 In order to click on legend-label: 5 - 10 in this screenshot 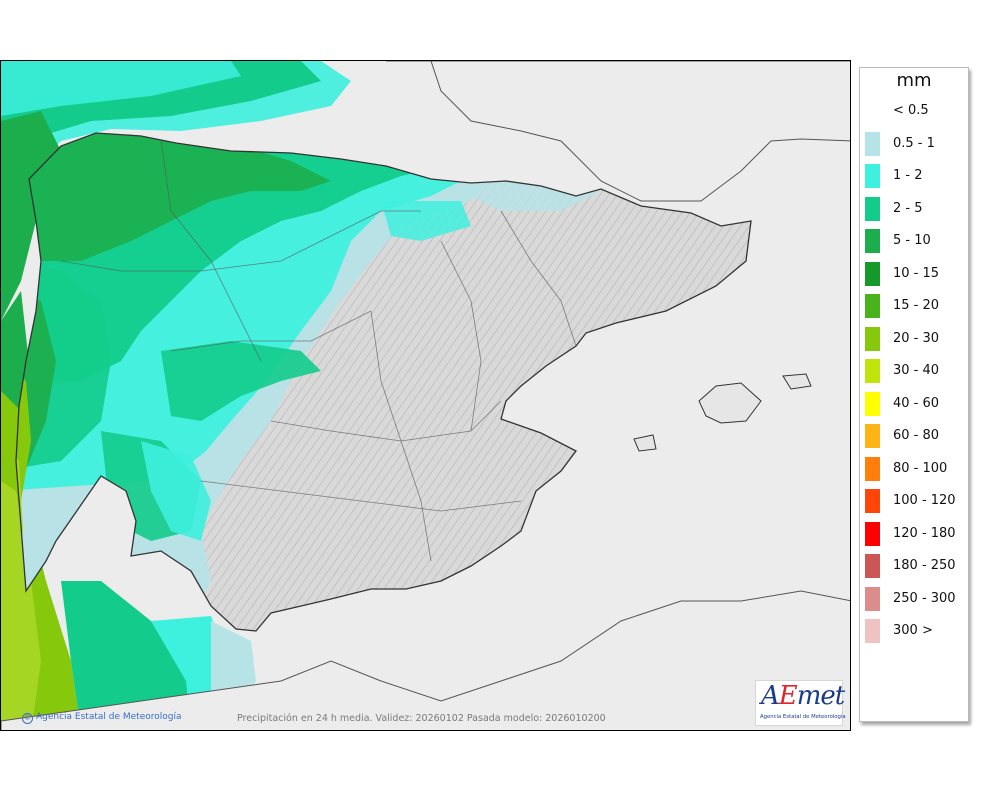, I will do `click(912, 240)`.